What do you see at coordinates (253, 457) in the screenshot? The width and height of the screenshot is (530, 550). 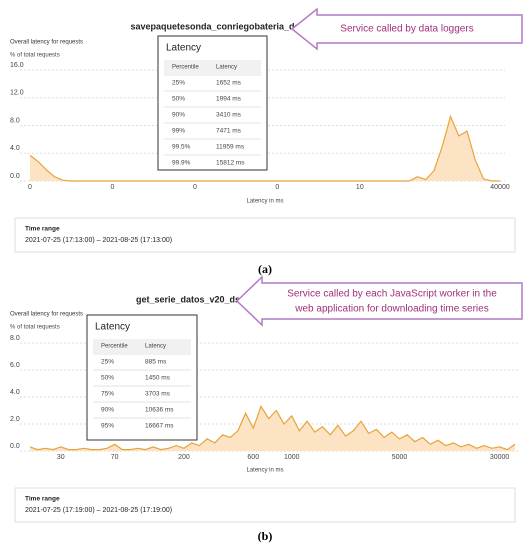 I see `x-tick-label: 600` at bounding box center [253, 457].